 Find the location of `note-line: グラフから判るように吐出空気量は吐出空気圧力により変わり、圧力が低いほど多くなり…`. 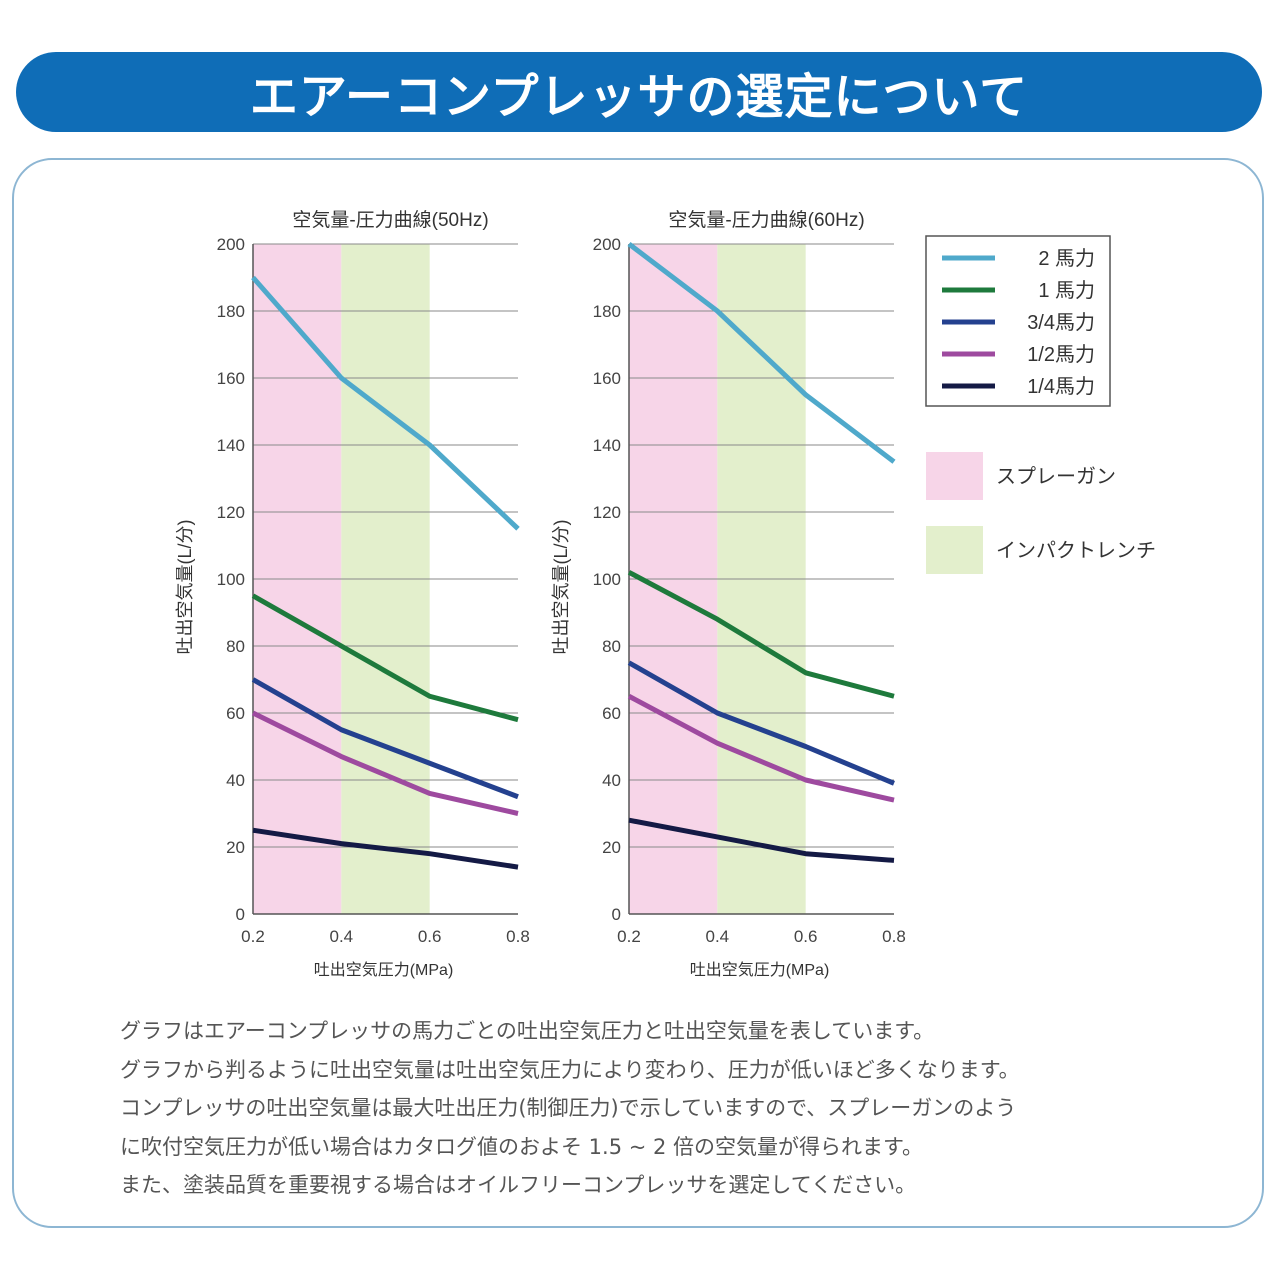

note-line: グラフから判るように吐出空気量は吐出空気圧力により変わり、圧力が低いほど多くなり… is located at coordinates (570, 1069).